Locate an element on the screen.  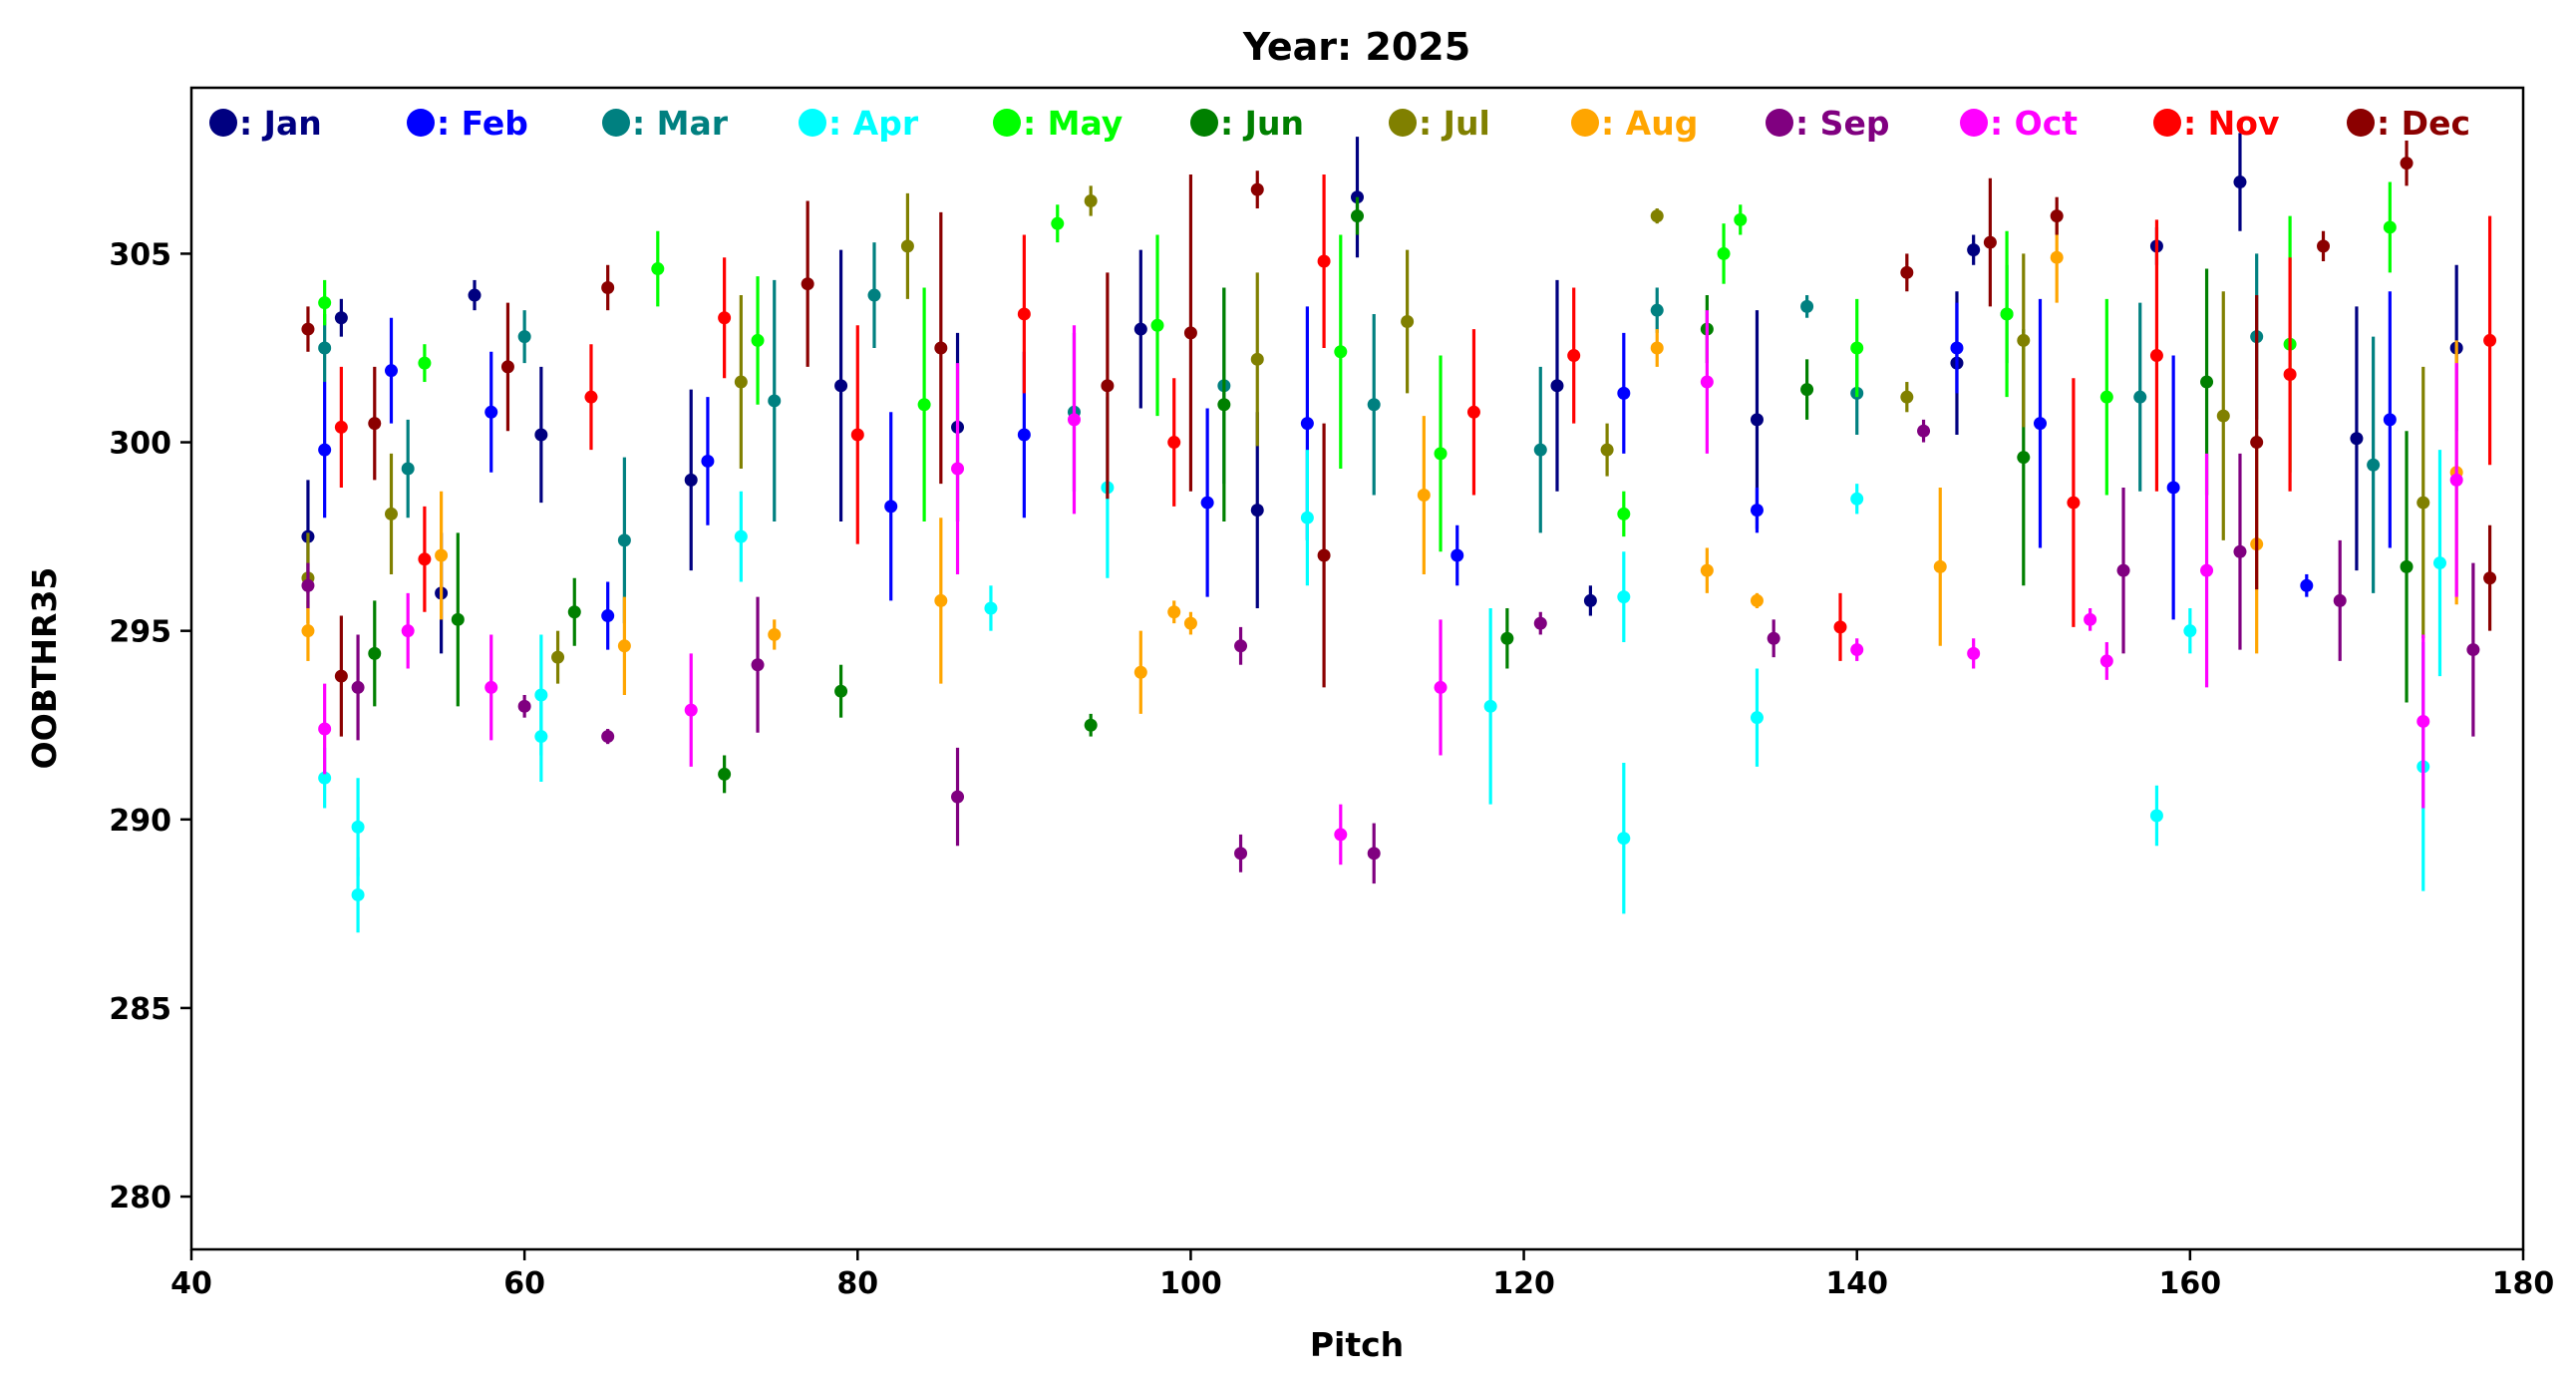
legend-item-jan: : Jan is located at coordinates (265, 124).